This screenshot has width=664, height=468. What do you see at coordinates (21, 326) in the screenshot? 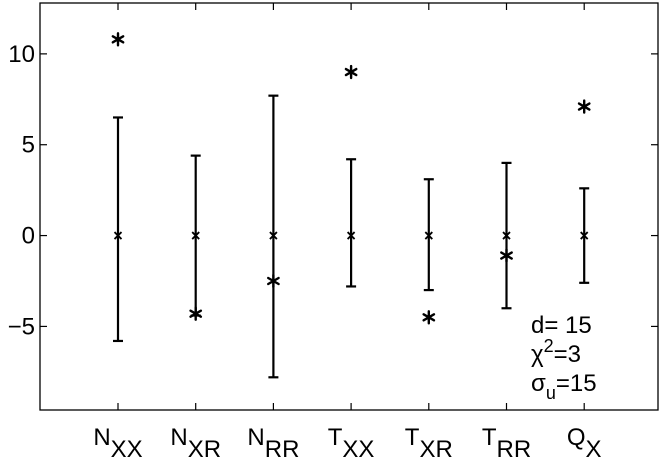
I see `y-tick-label: −5` at bounding box center [21, 326].